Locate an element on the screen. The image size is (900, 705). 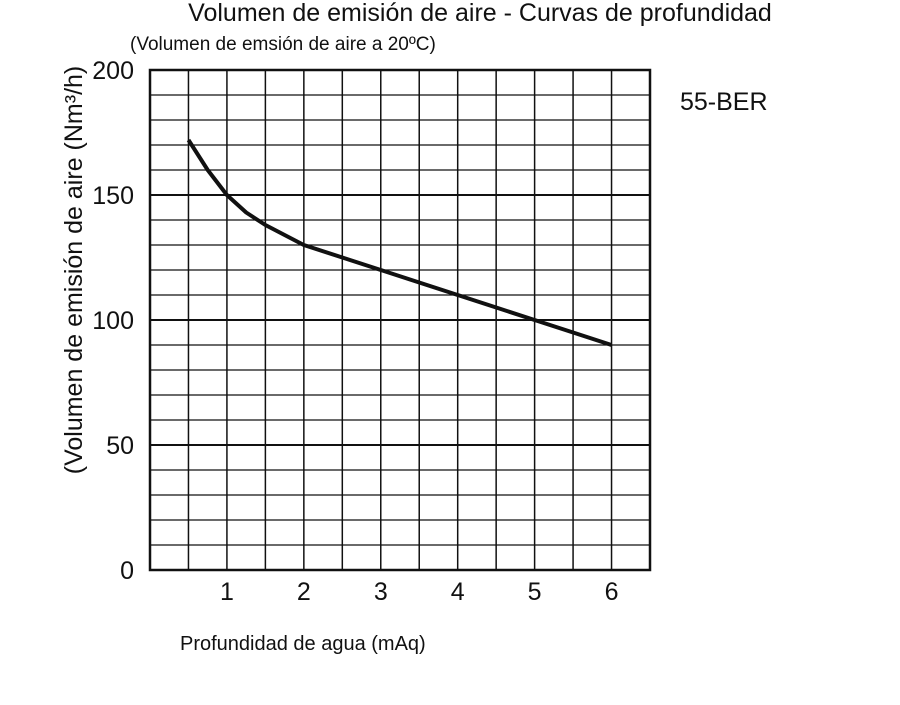
y-tick-label: 200 is located at coordinates (113, 71).